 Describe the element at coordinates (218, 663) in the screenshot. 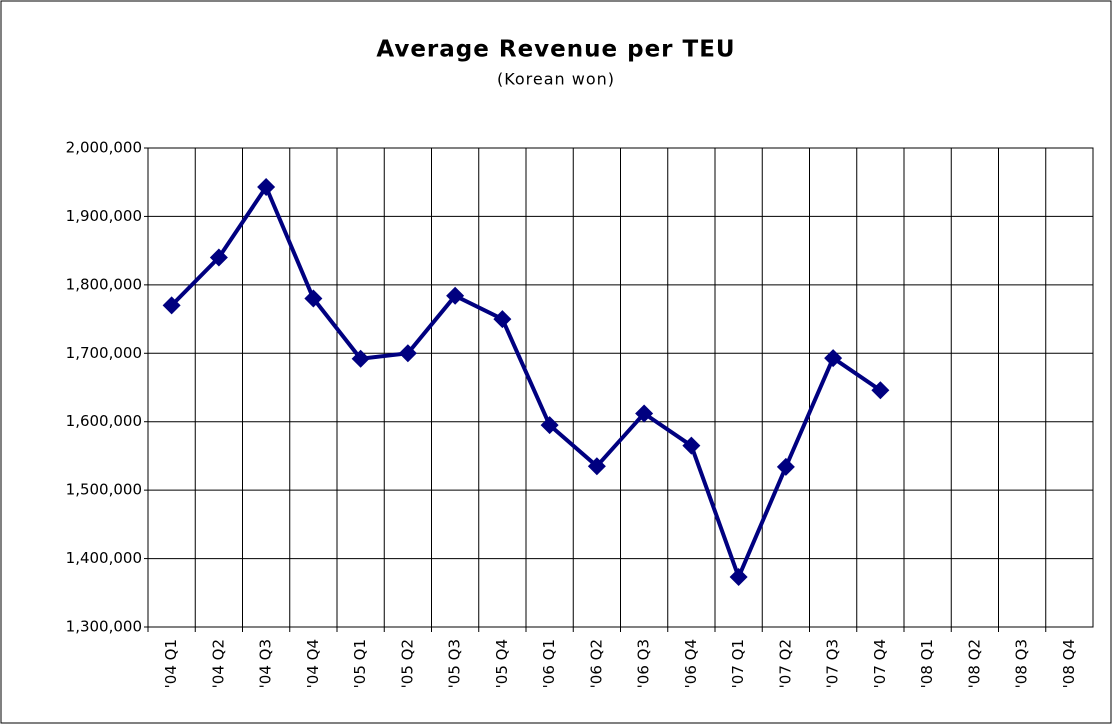

I see `x-tick-label: '04 Q2` at that location.